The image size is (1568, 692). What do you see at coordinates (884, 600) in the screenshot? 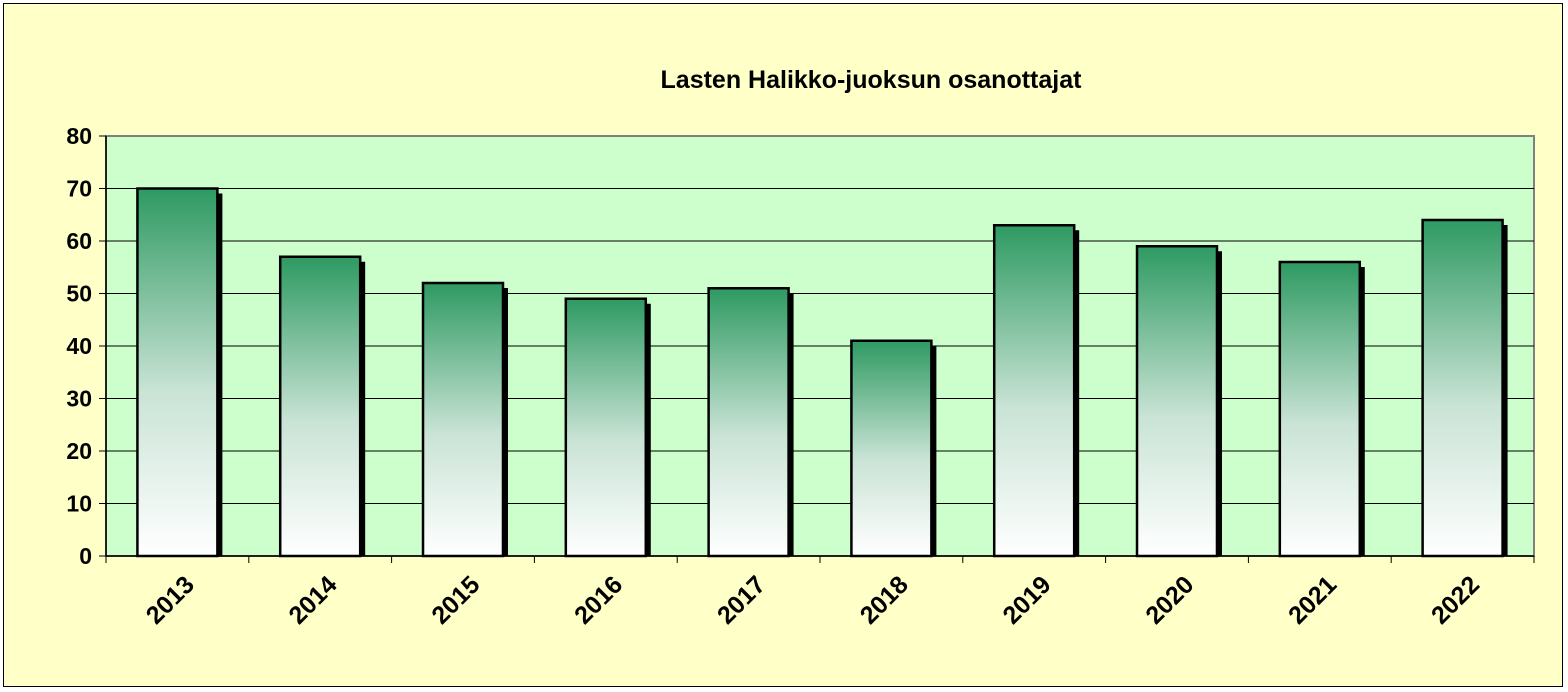
I see `x-tick-label: 2018` at bounding box center [884, 600].